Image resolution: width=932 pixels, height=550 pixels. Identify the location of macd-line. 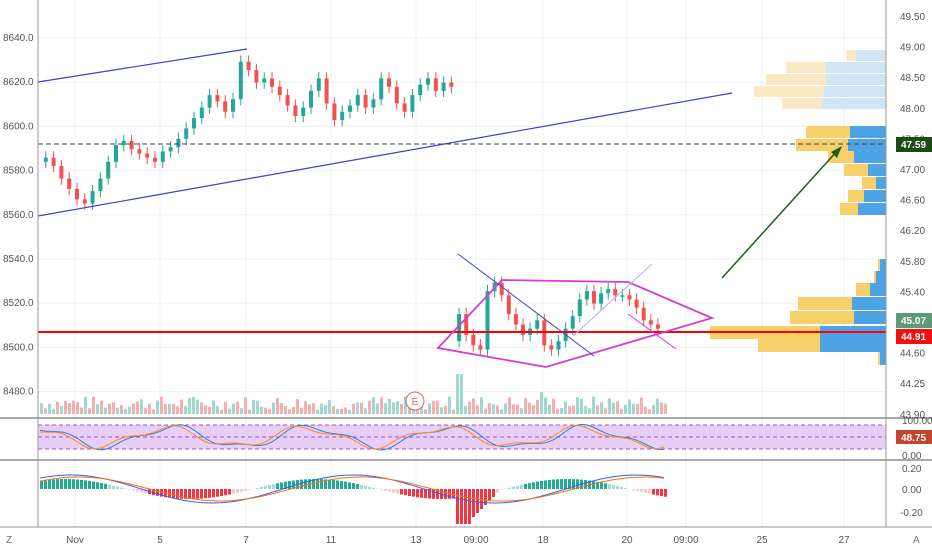
(352, 489).